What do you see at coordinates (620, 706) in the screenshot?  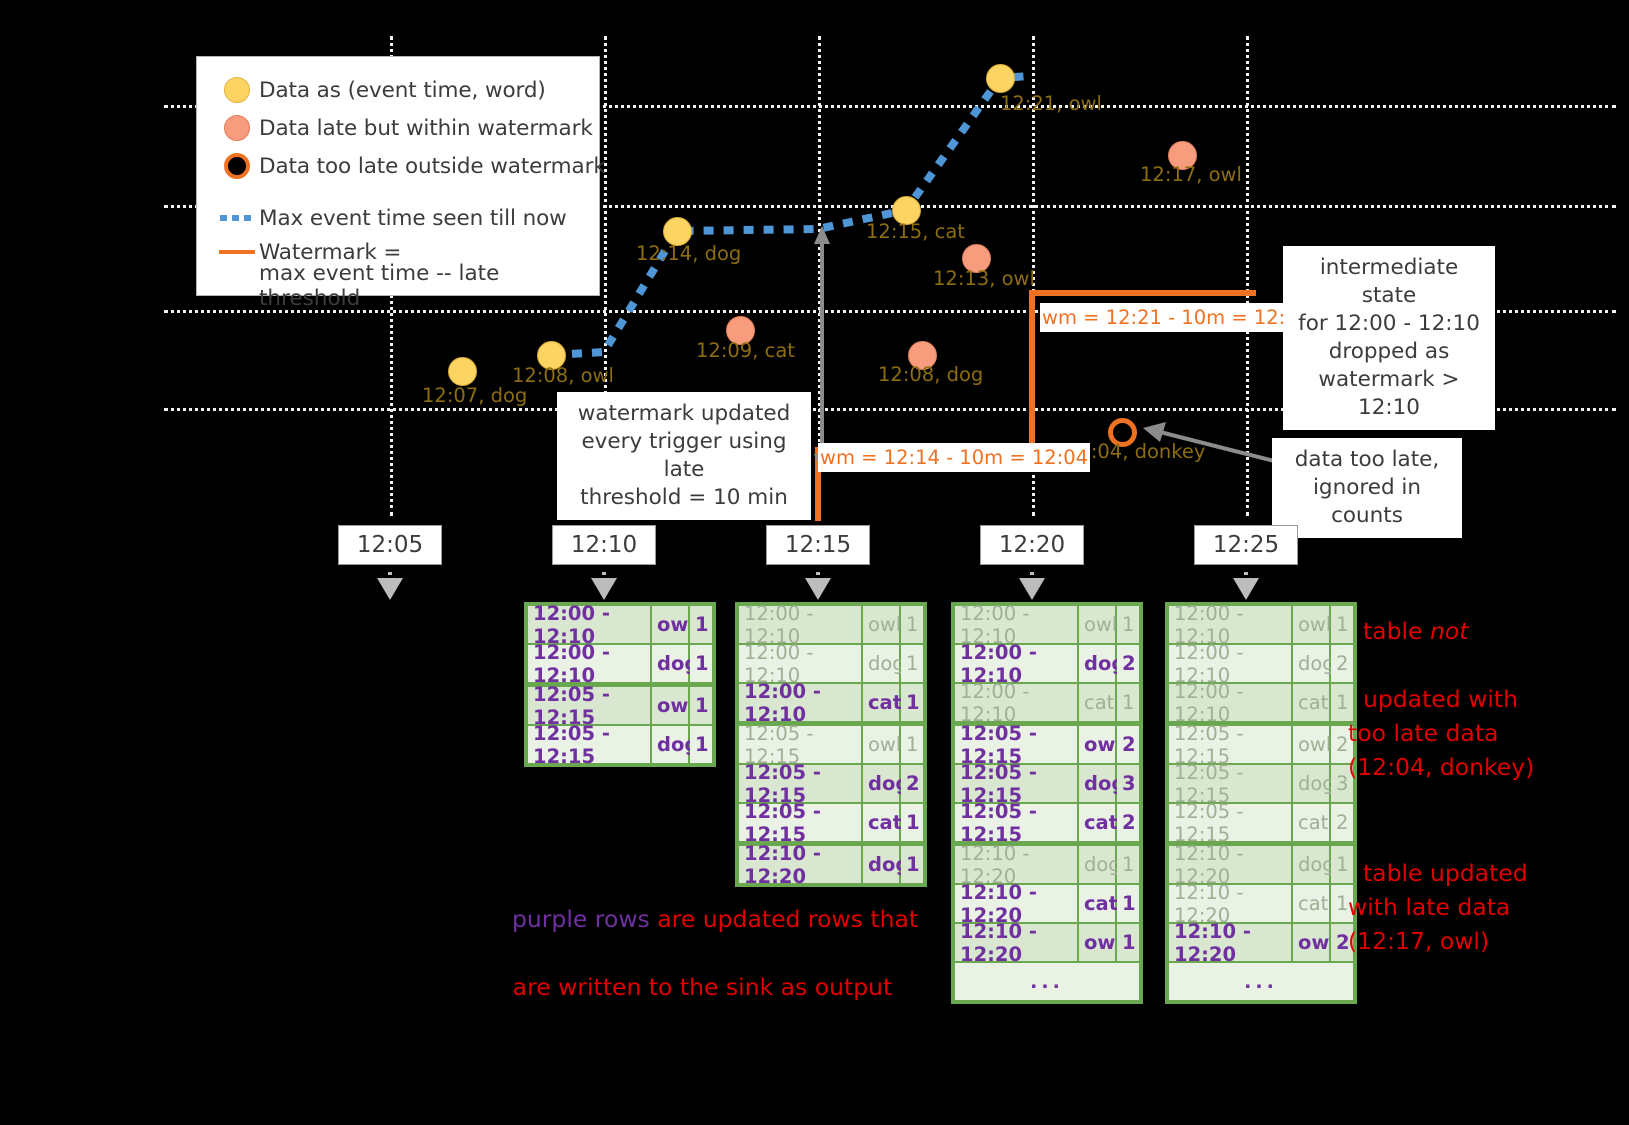 I see `table-row: 12:05 - 12:15 owl 1` at bounding box center [620, 706].